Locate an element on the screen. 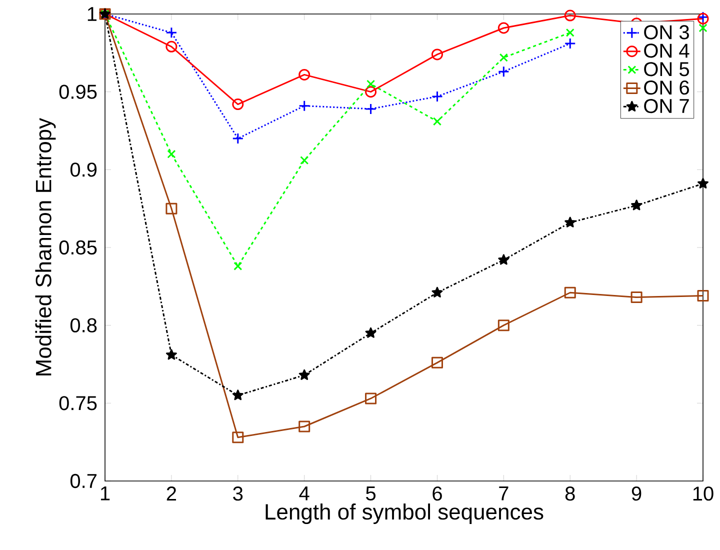 The height and width of the screenshot is (550, 720). legend-label: ON 6 is located at coordinates (666, 87).